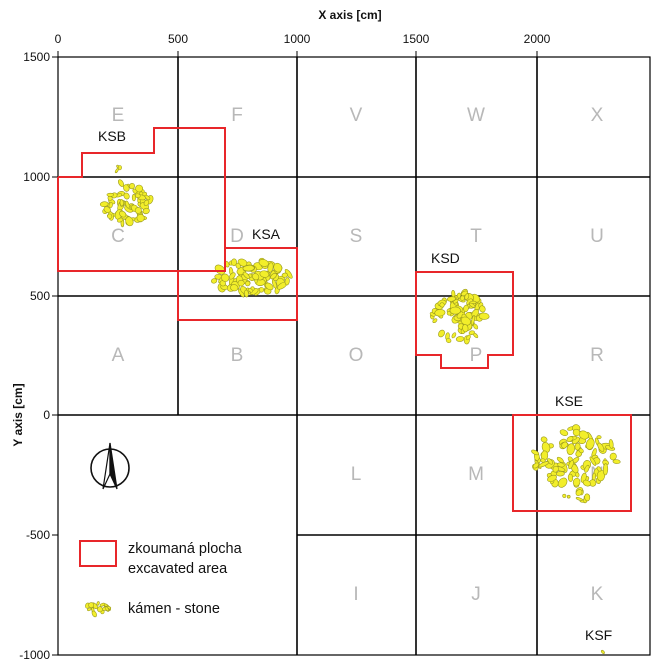  What do you see at coordinates (464, 320) in the screenshot?
I see `excavated-area-ksd` at bounding box center [464, 320].